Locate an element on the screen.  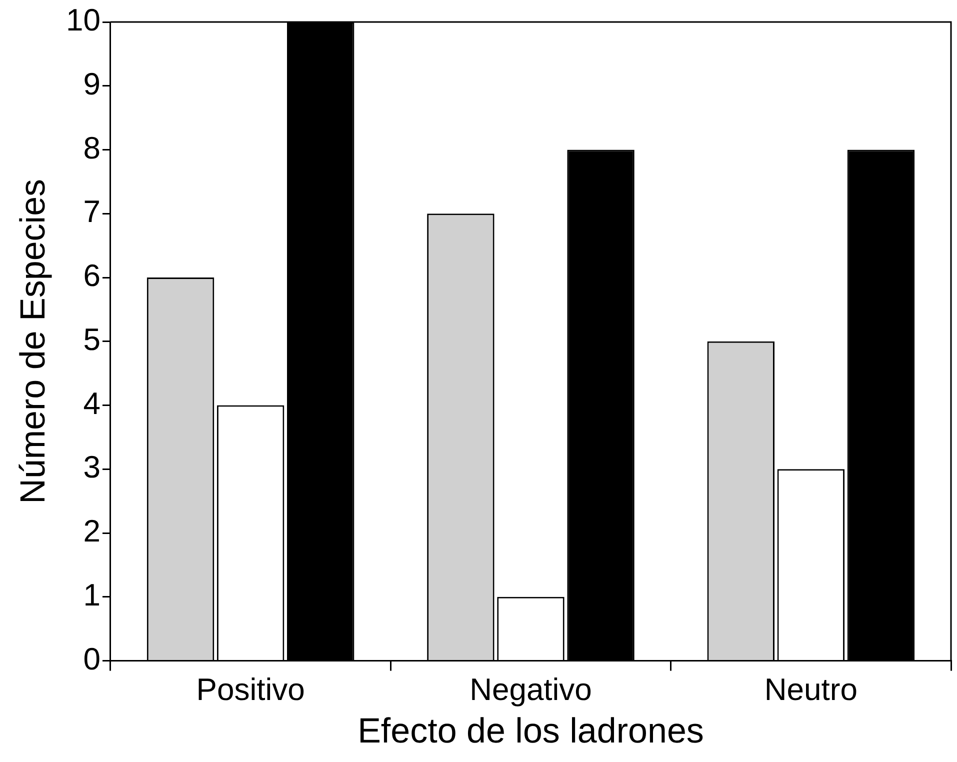
y-tick-label: 5 is located at coordinates (91, 339).